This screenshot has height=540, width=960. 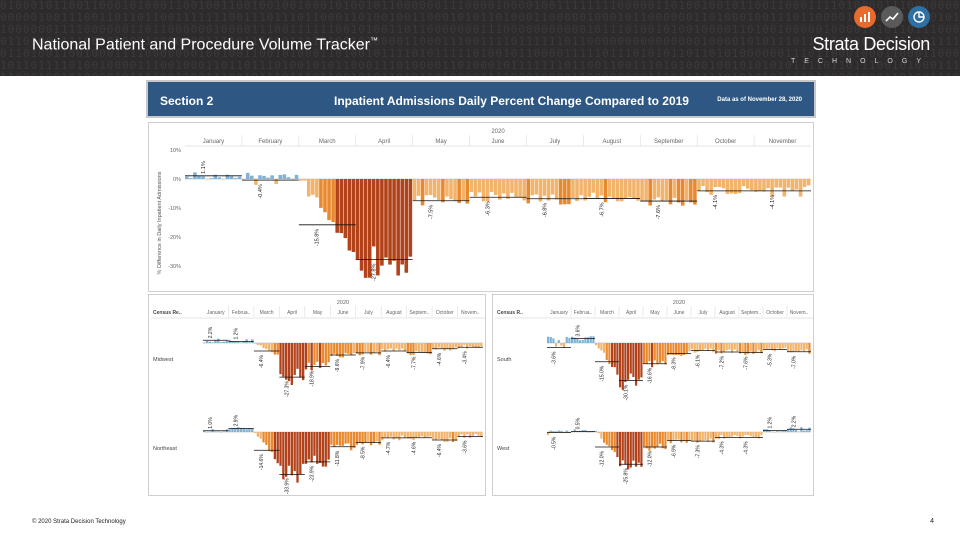 I want to click on brand-logo: Strata Decision TECHNOLOGY, so click(x=860, y=38).